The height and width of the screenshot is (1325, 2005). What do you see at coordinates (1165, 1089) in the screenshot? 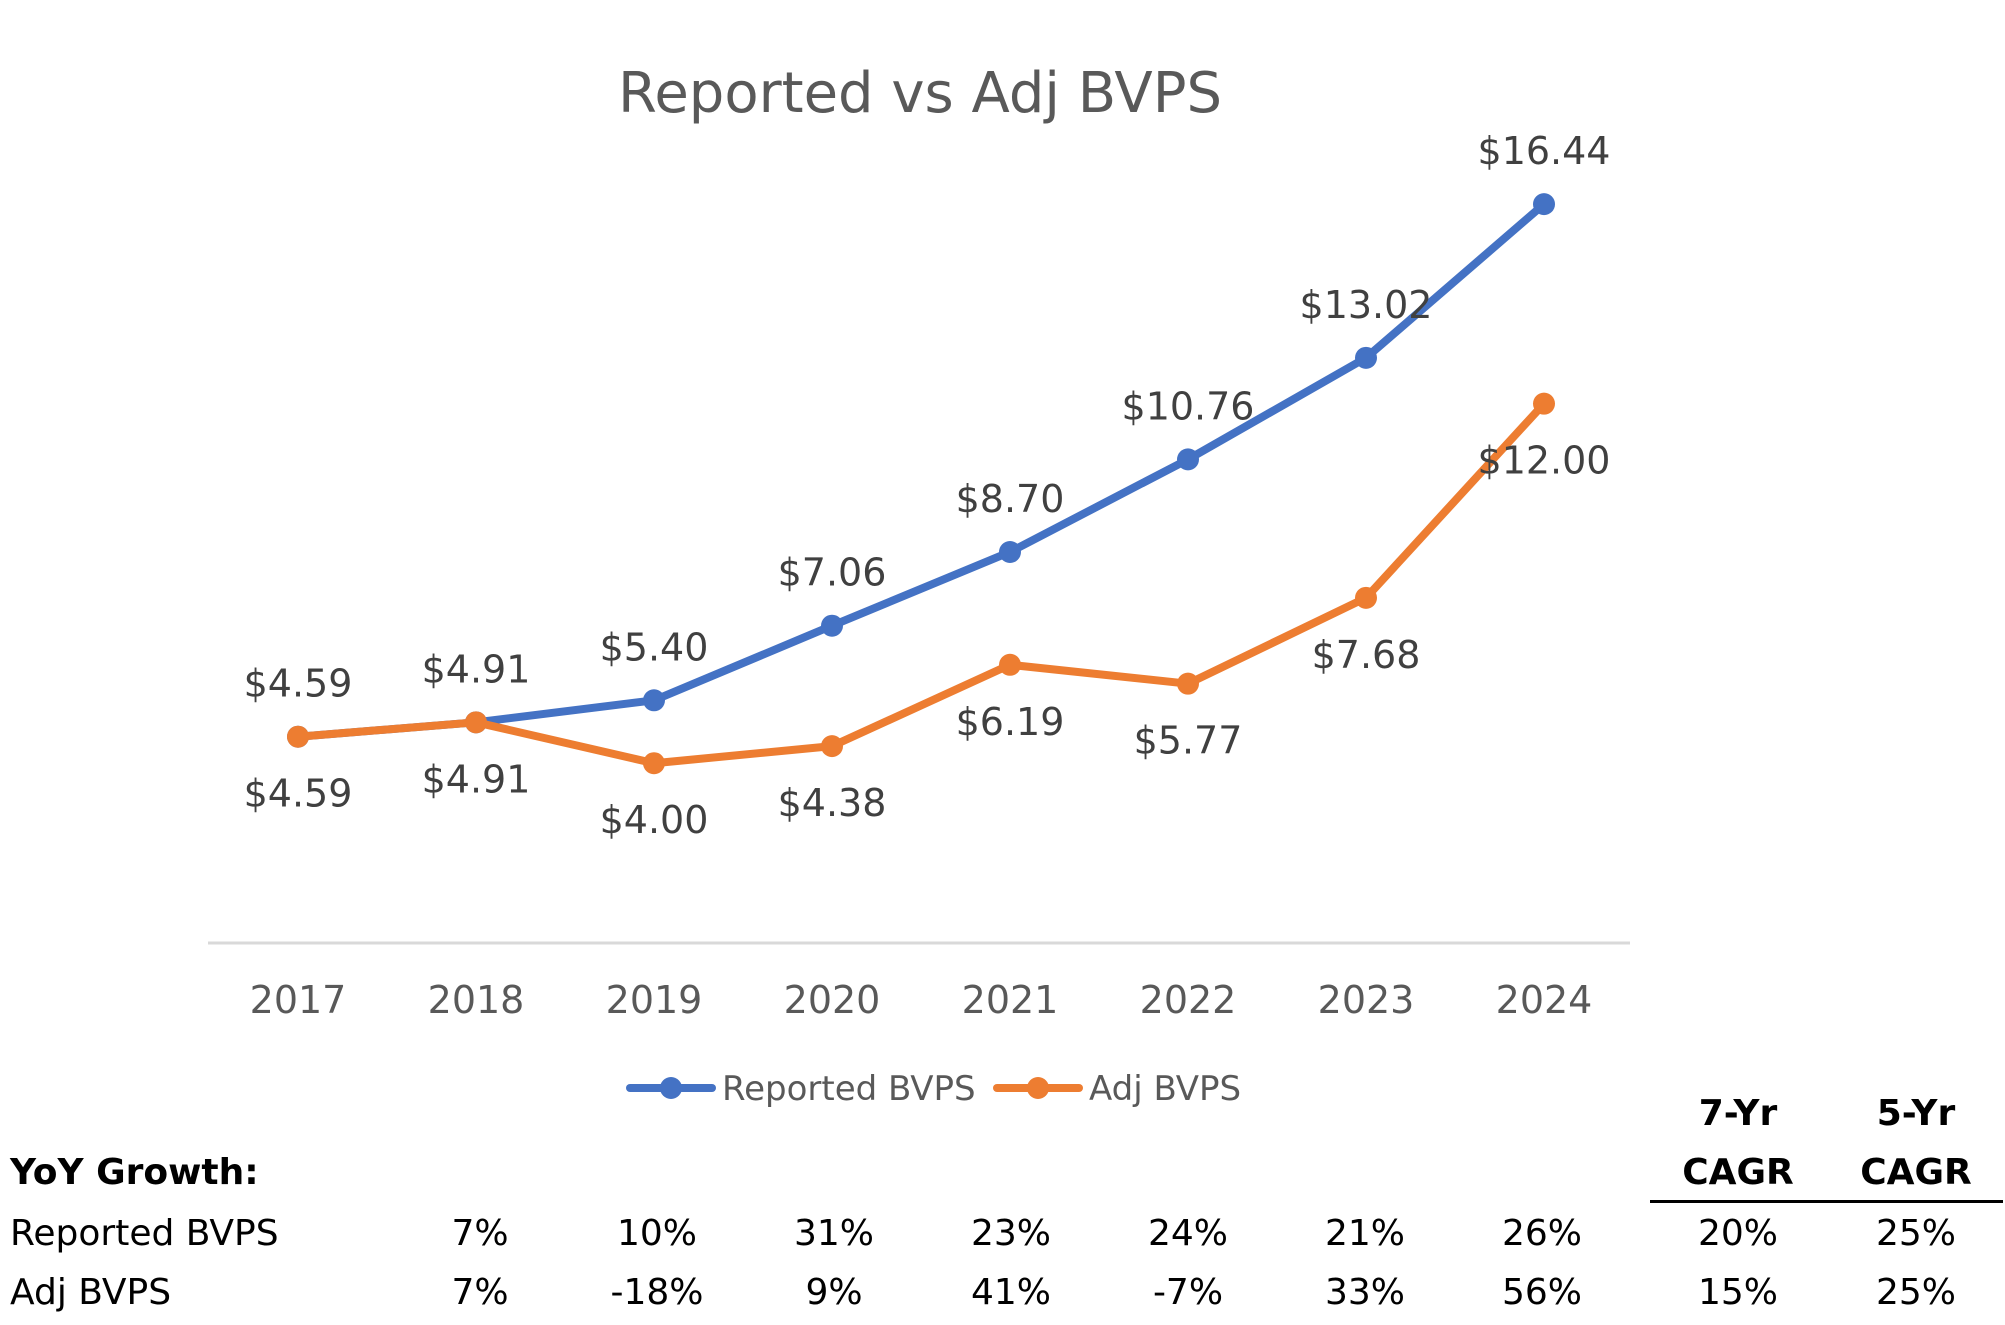
I see `legend-label: Adj BVPS` at bounding box center [1165, 1089].